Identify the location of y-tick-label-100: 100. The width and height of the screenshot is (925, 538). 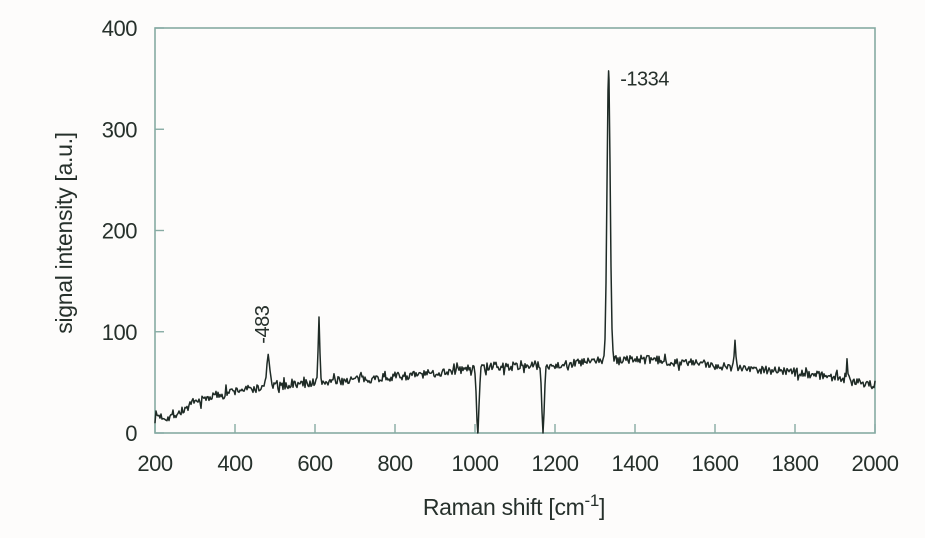
(119, 332).